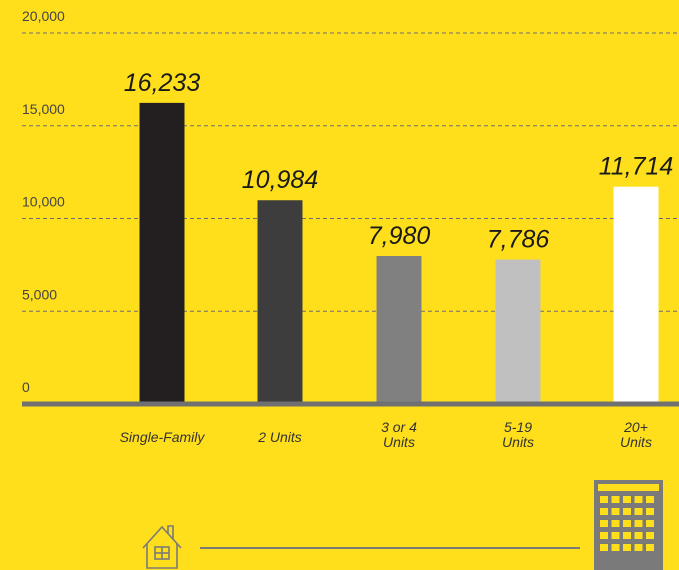 This screenshot has height=570, width=679. I want to click on label-line: 3 or 4, so click(399, 427).